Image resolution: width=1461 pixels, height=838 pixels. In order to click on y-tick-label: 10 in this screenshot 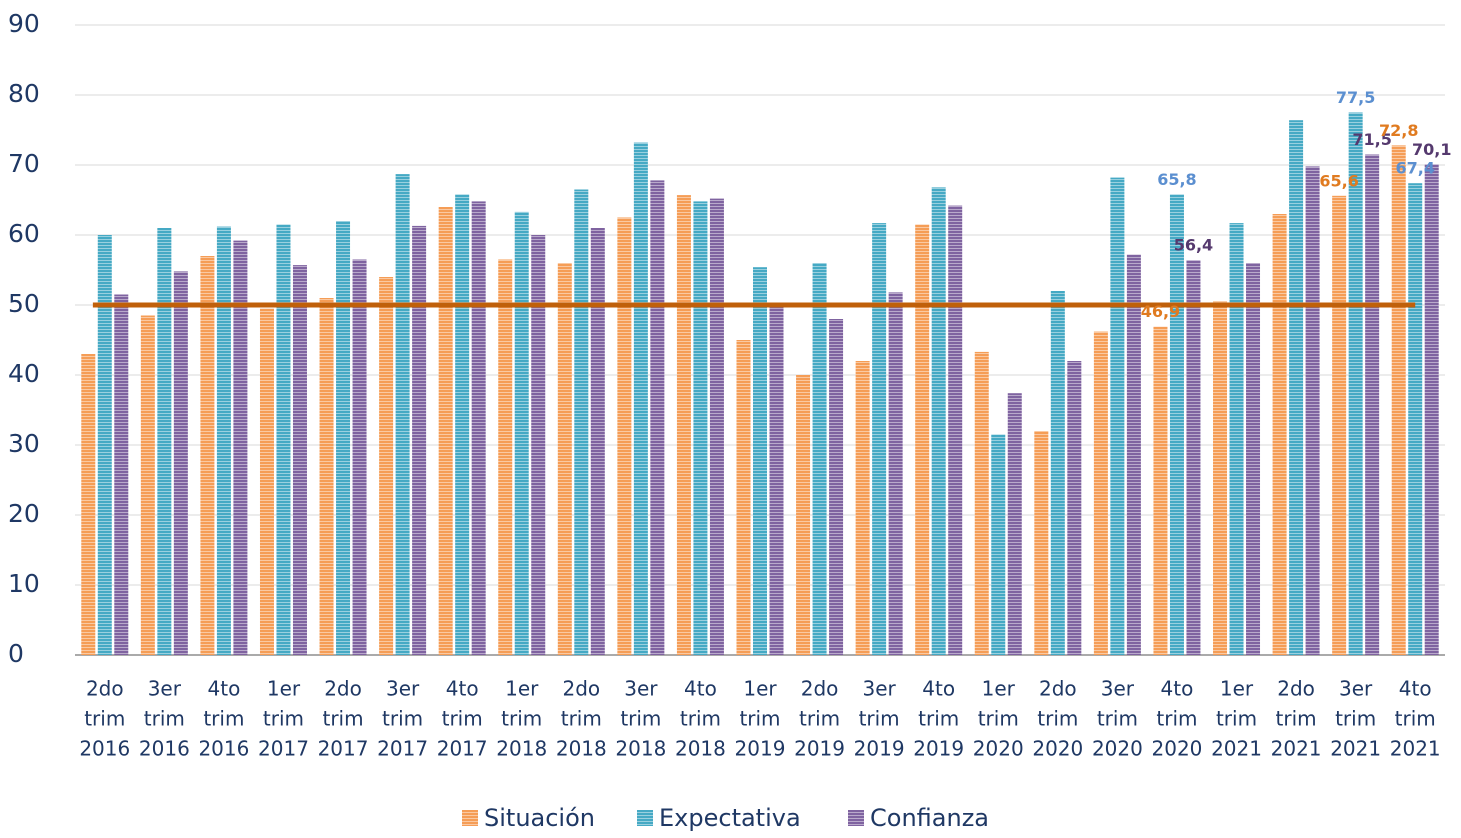, I will do `click(24, 583)`.